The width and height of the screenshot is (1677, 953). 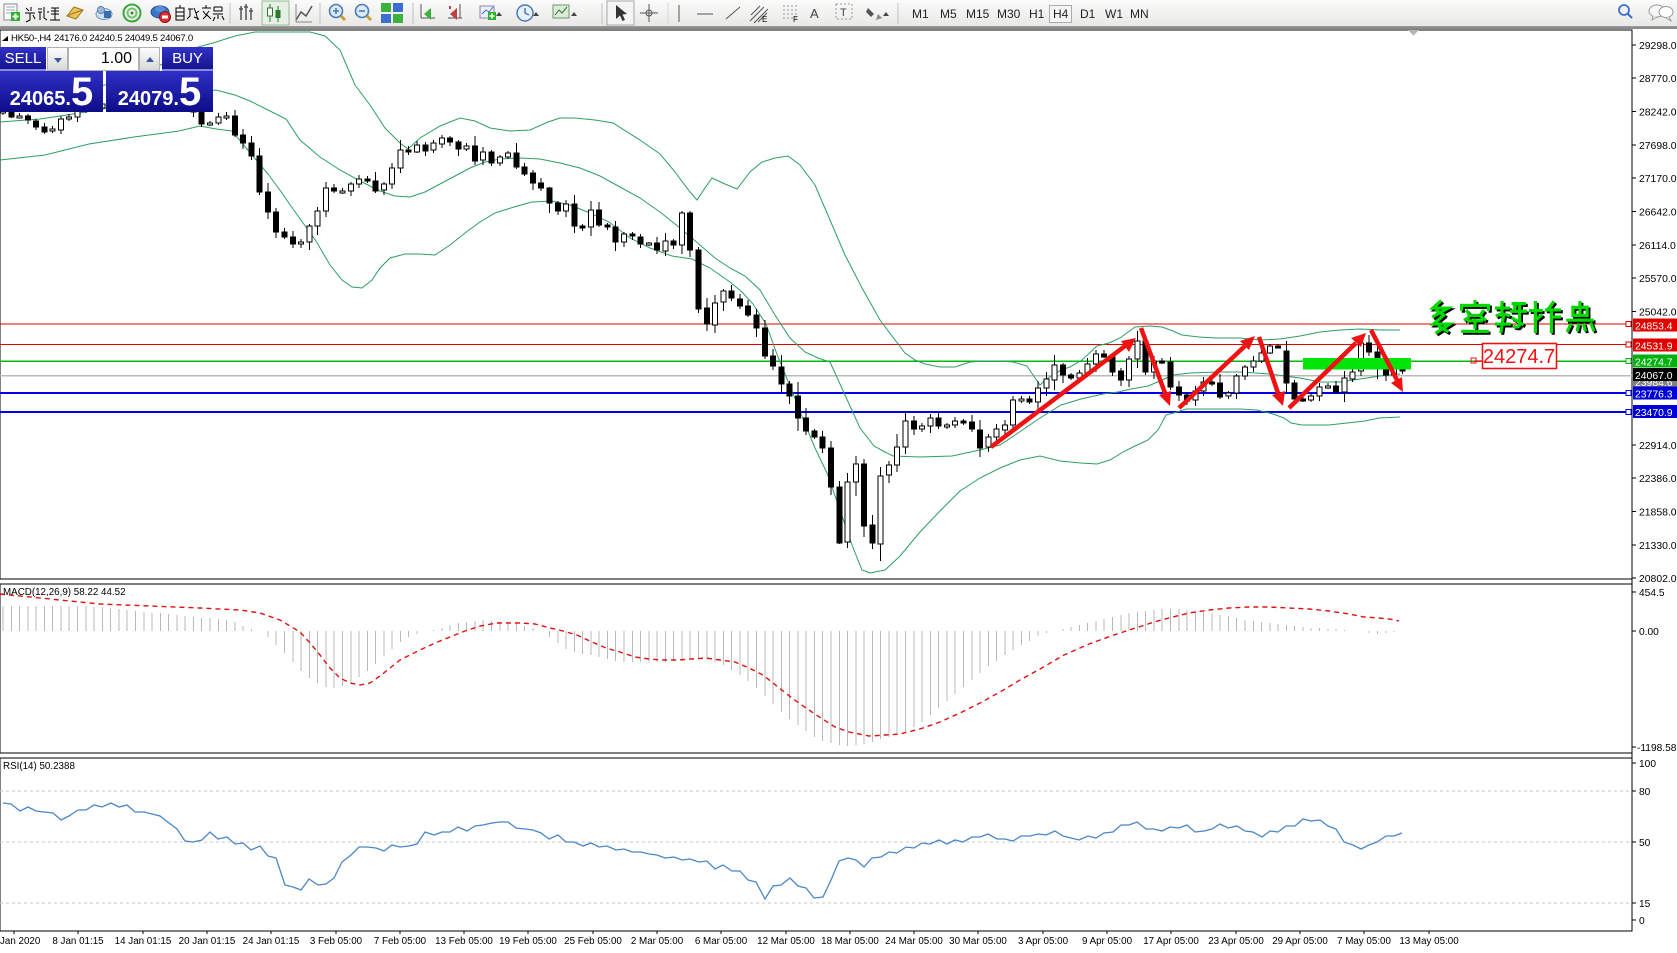 I want to click on svg-text: 13 May 05:00, so click(x=1429, y=941).